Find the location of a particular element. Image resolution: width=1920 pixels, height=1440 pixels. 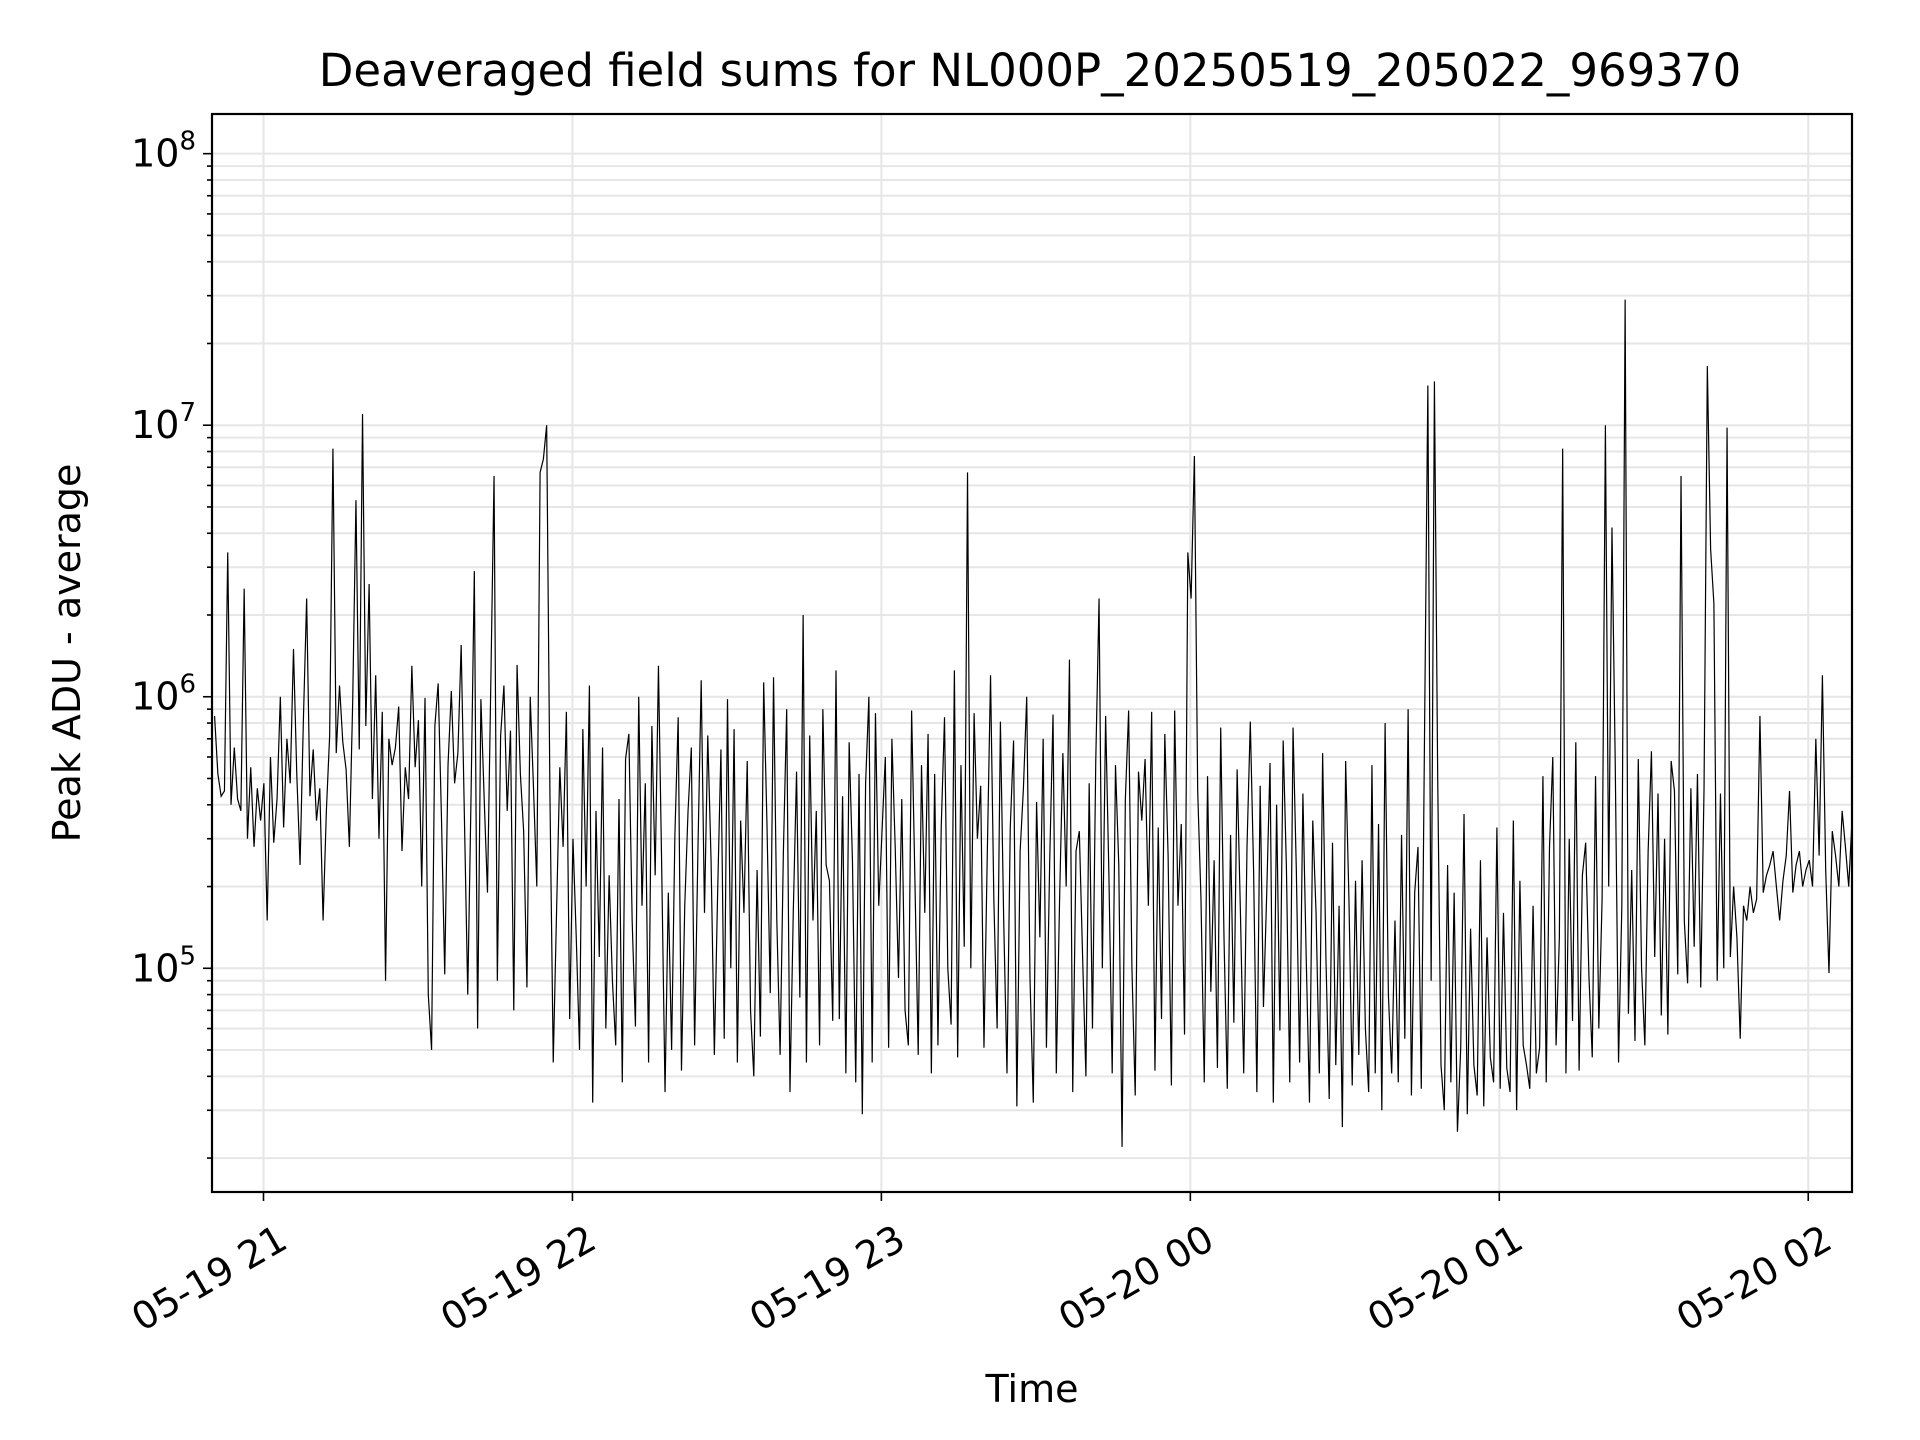

y-tick-label: 106 is located at coordinates (163, 694).